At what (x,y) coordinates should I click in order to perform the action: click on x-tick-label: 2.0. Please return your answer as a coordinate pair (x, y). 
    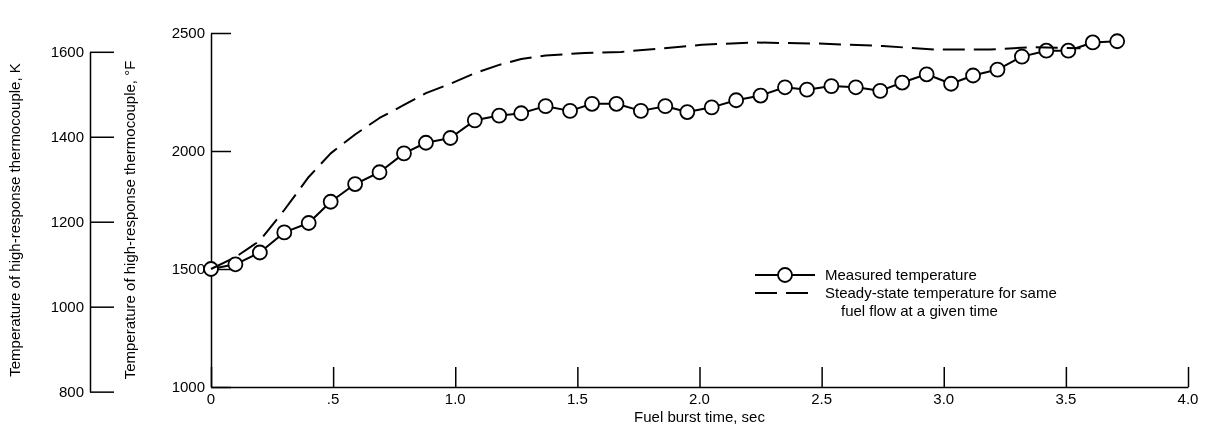
    Looking at the image, I should click on (699, 398).